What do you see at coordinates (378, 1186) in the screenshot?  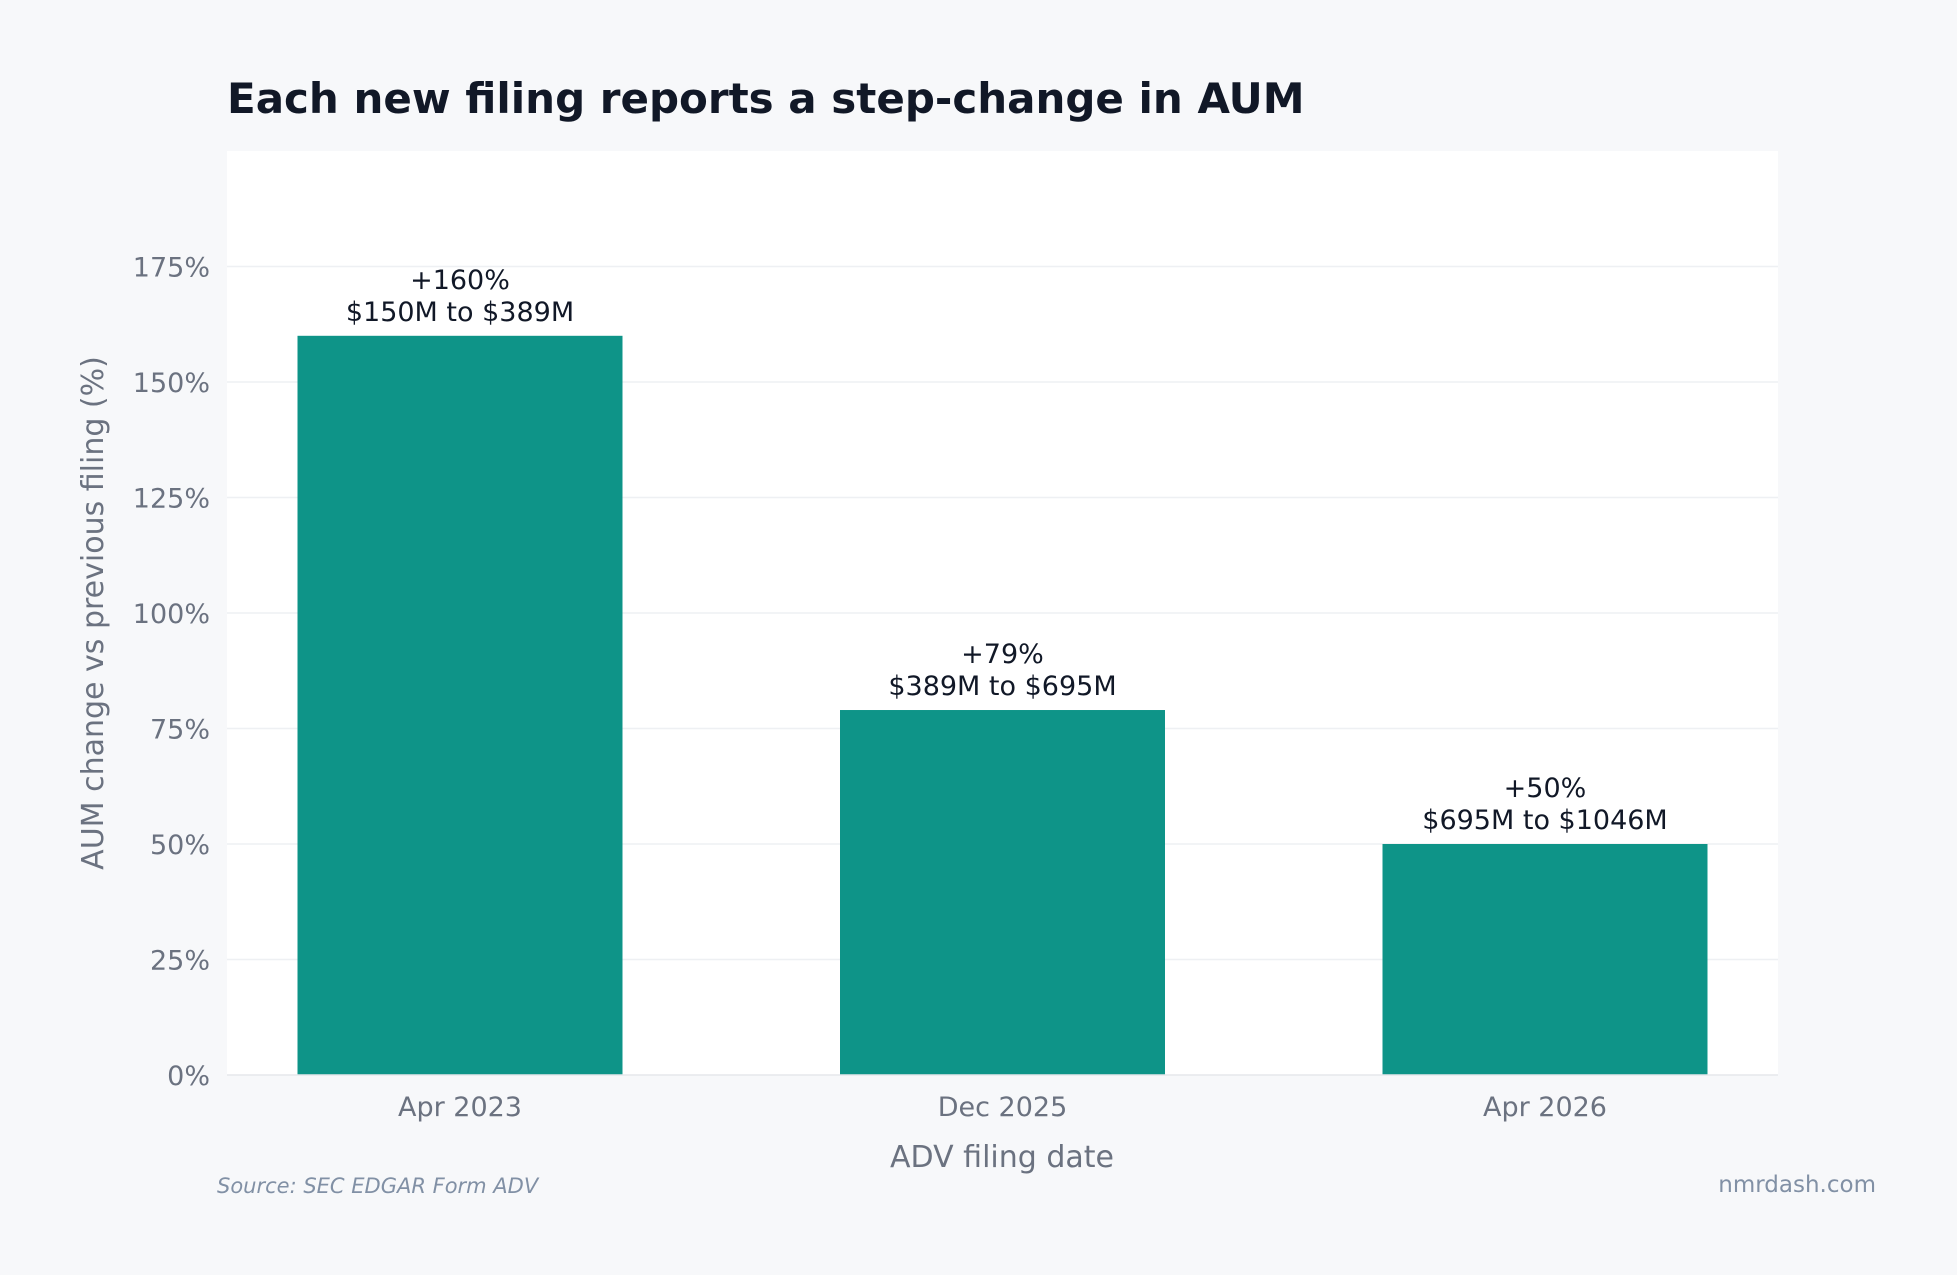 I see `source-note: Source: SEC EDGAR Form ADV` at bounding box center [378, 1186].